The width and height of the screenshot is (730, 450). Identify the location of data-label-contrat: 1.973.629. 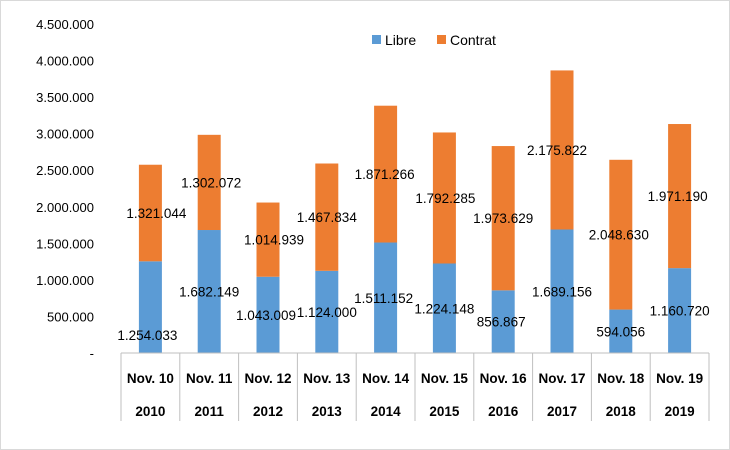
(503, 218).